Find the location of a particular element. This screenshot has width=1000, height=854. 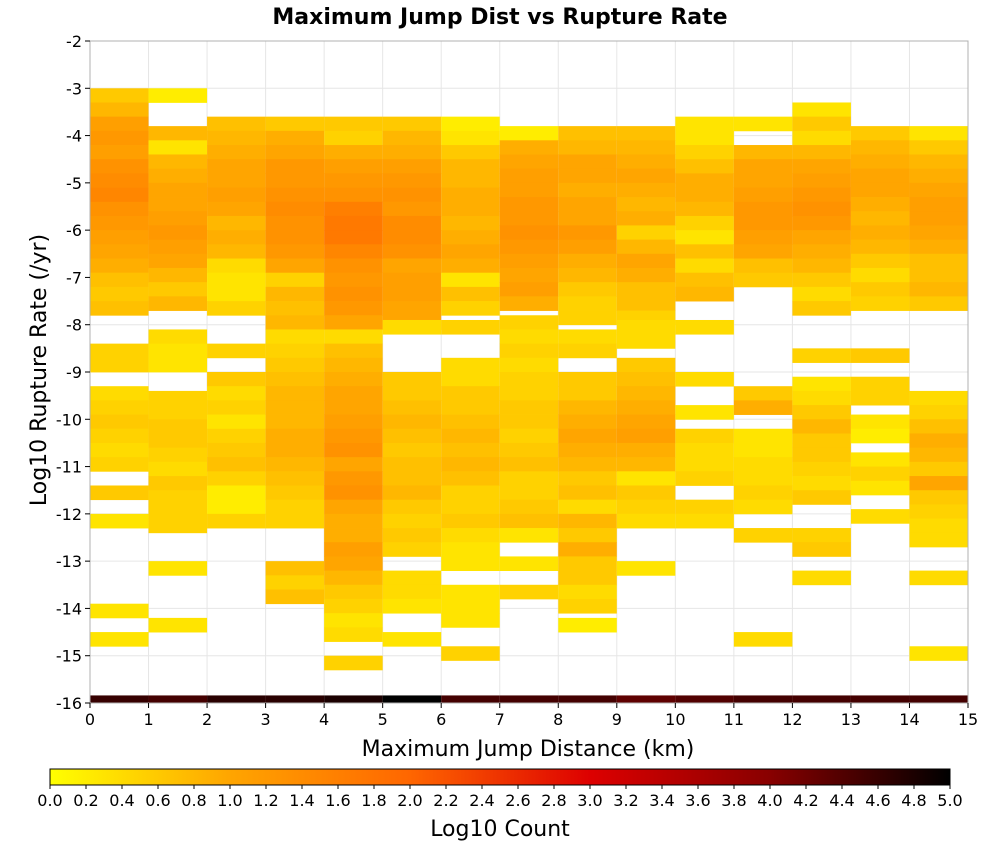

x-axis-ticks: 0 1 2 3 4 5 6 7 8 9 10 11 12 13 14 15 is located at coordinates (531, 716).